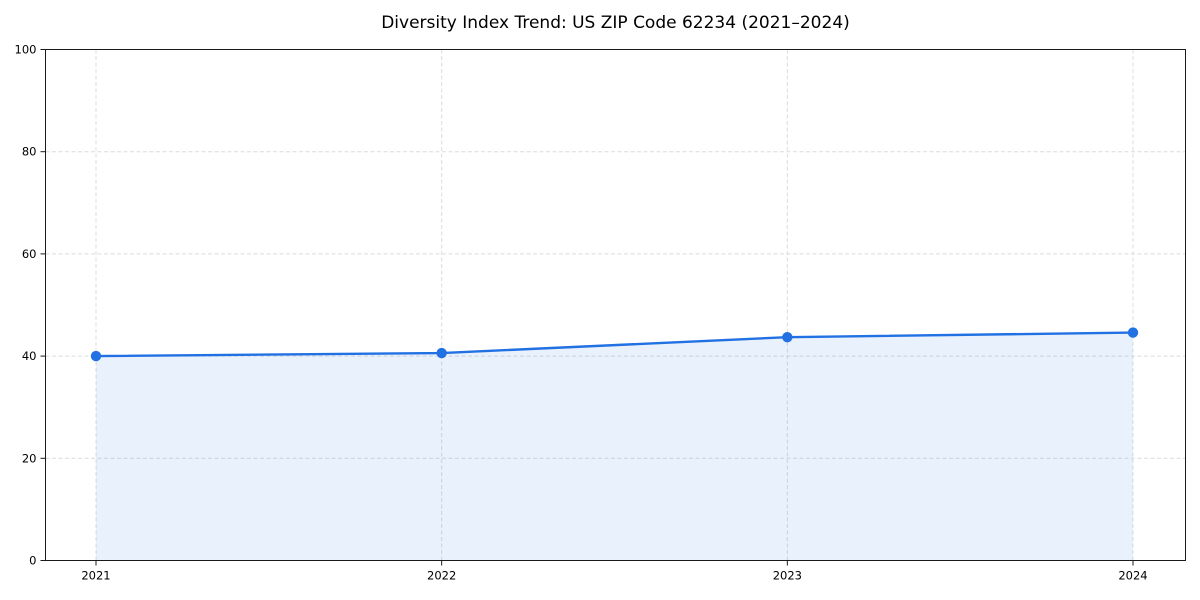 The width and height of the screenshot is (1200, 600). What do you see at coordinates (441, 353) in the screenshot?
I see `data-point-marker-2022` at bounding box center [441, 353].